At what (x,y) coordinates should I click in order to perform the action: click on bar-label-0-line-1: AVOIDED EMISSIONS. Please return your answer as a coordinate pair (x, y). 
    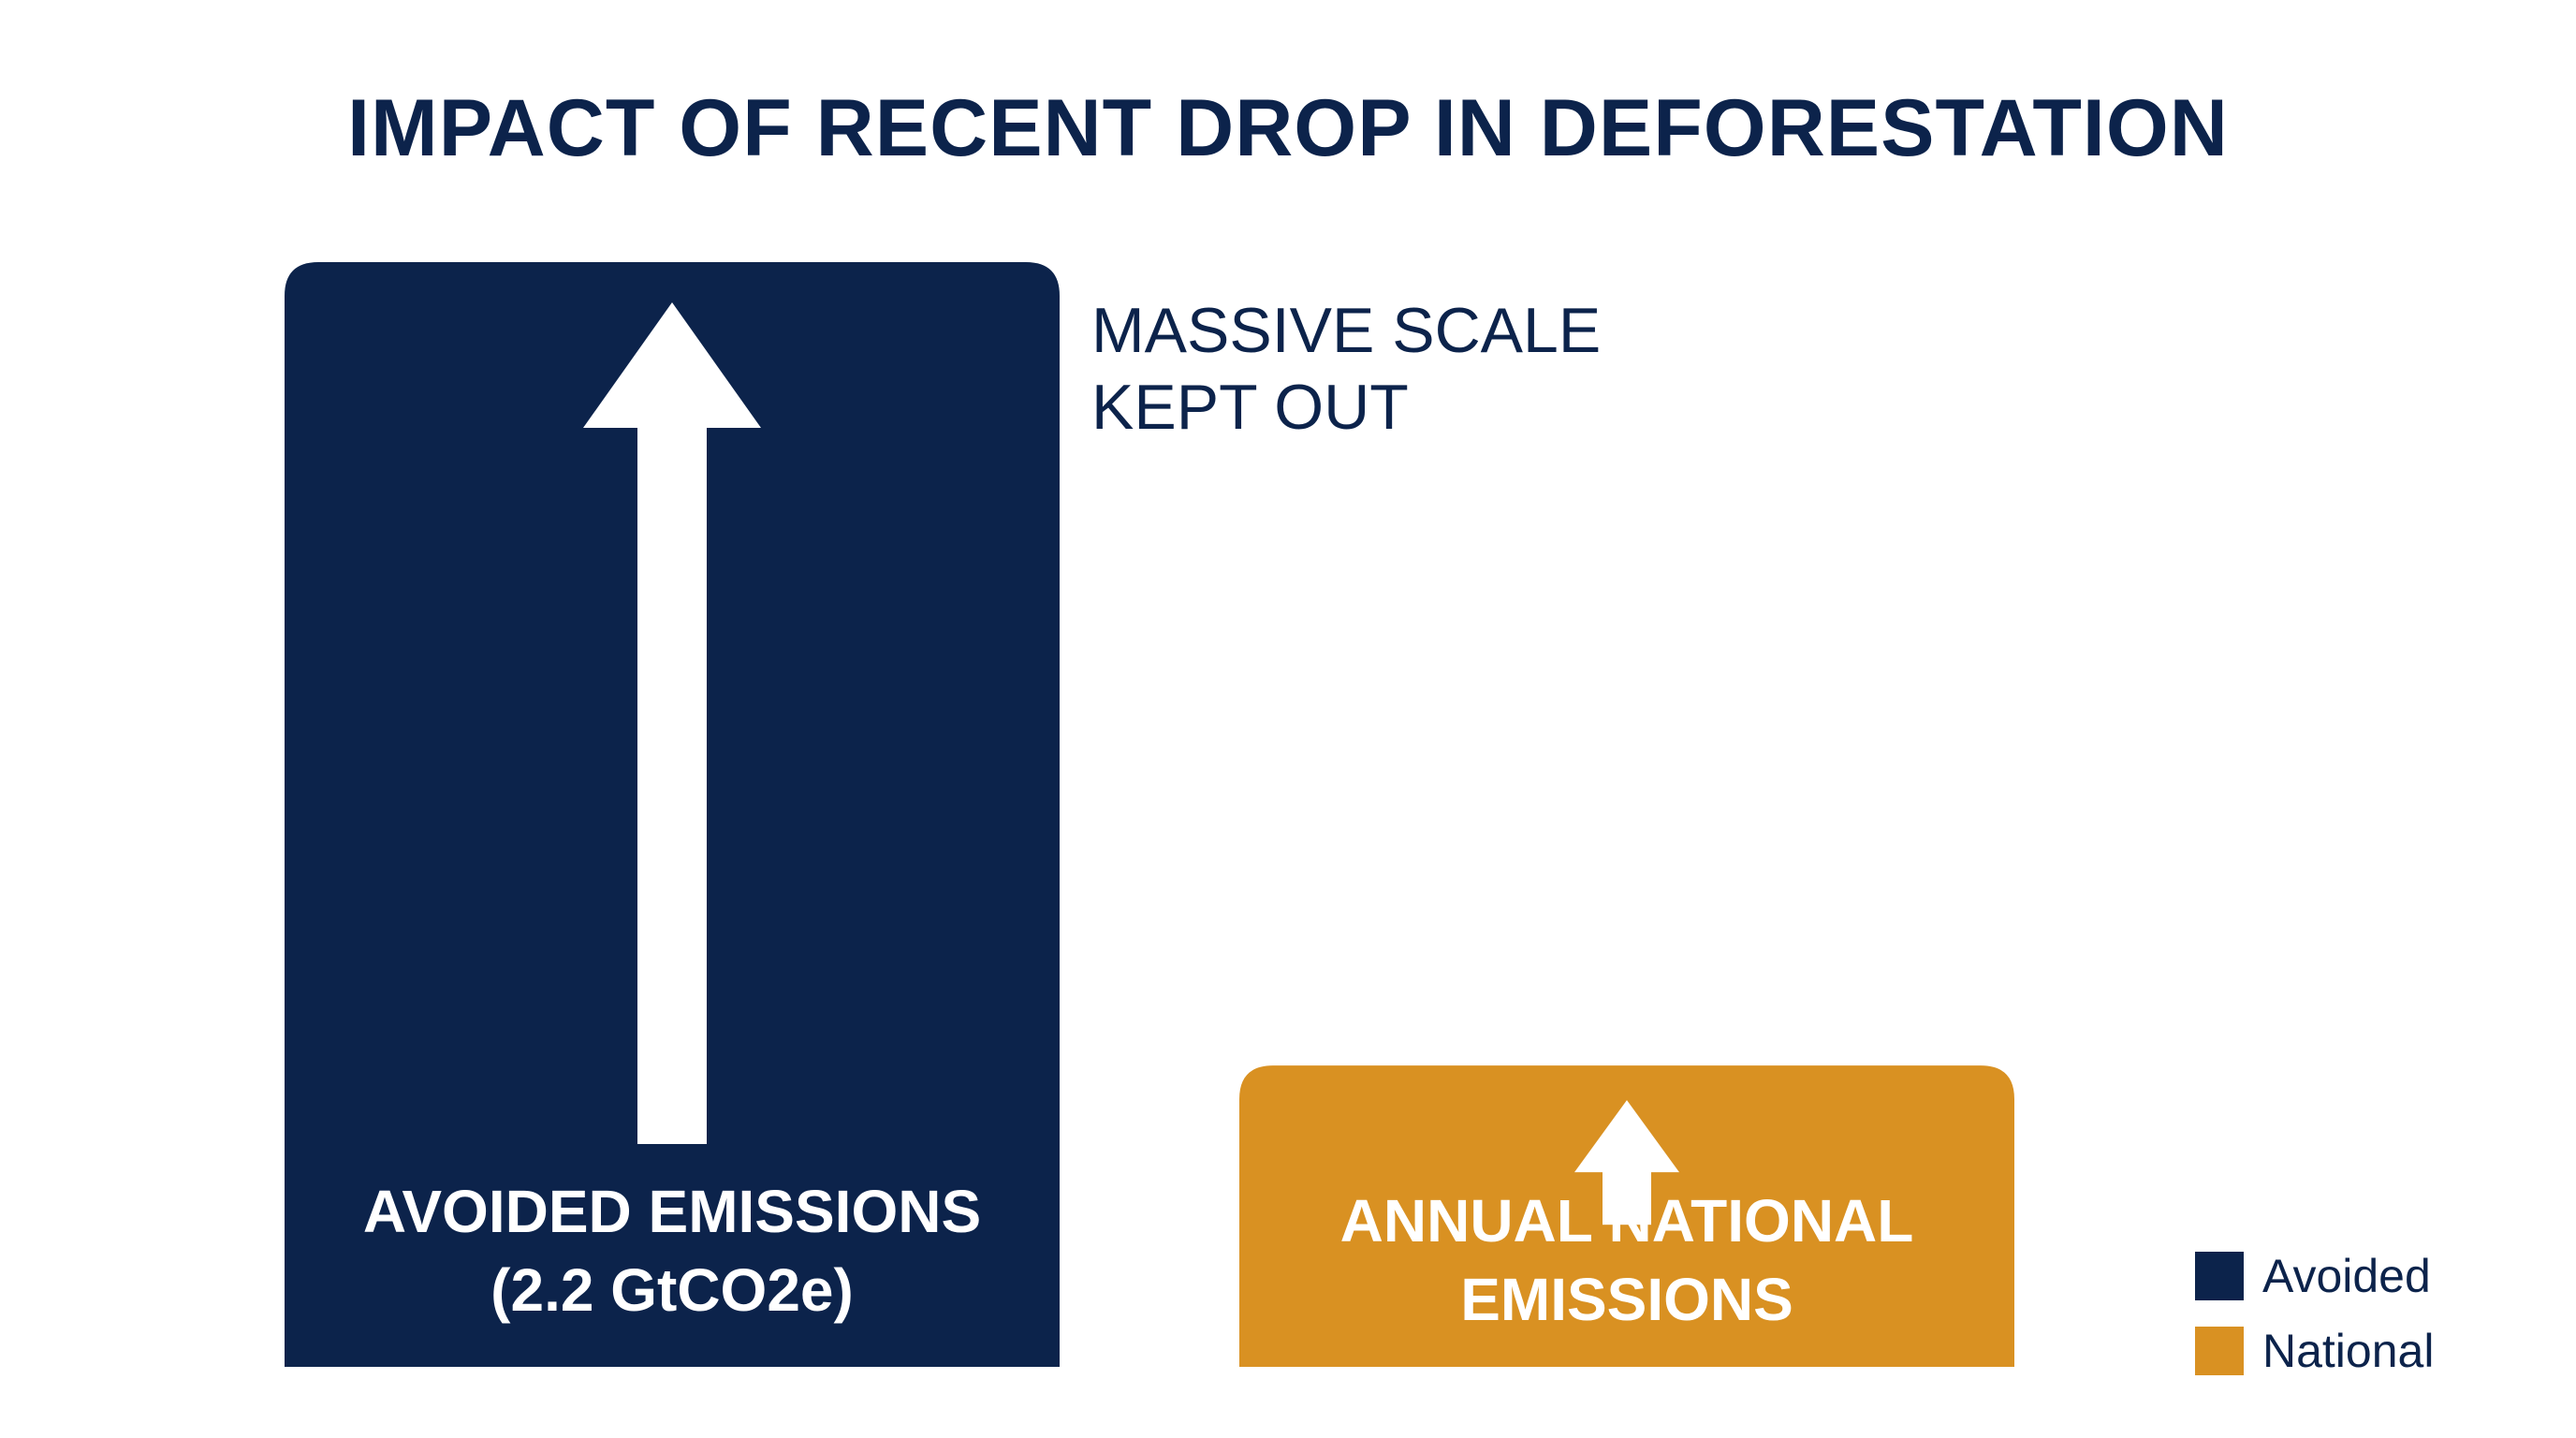
    Looking at the image, I should click on (672, 1211).